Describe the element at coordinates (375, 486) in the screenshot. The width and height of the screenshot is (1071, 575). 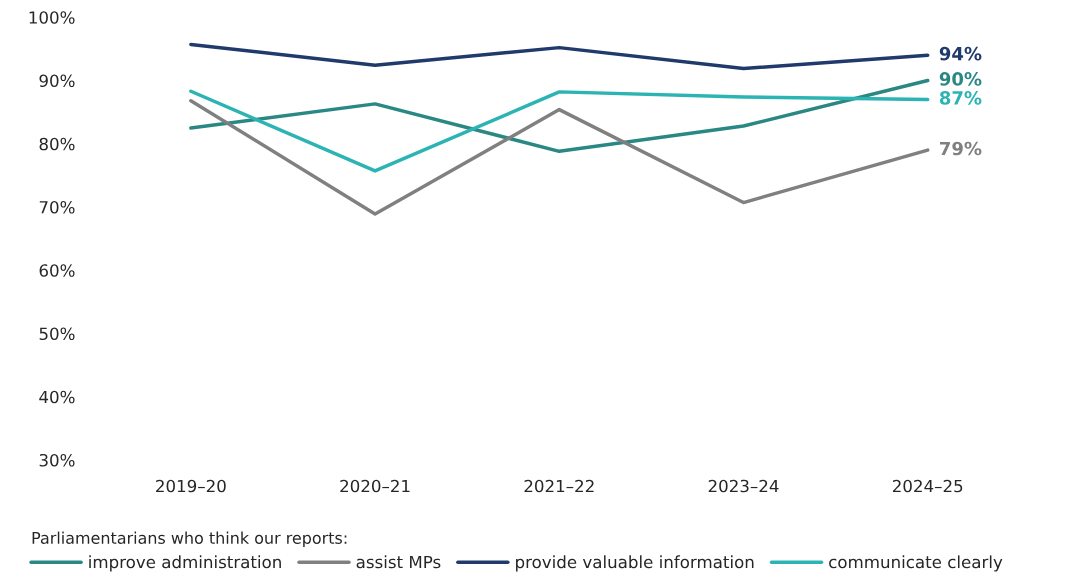
I see `x-tick-label: 2020–21` at that location.